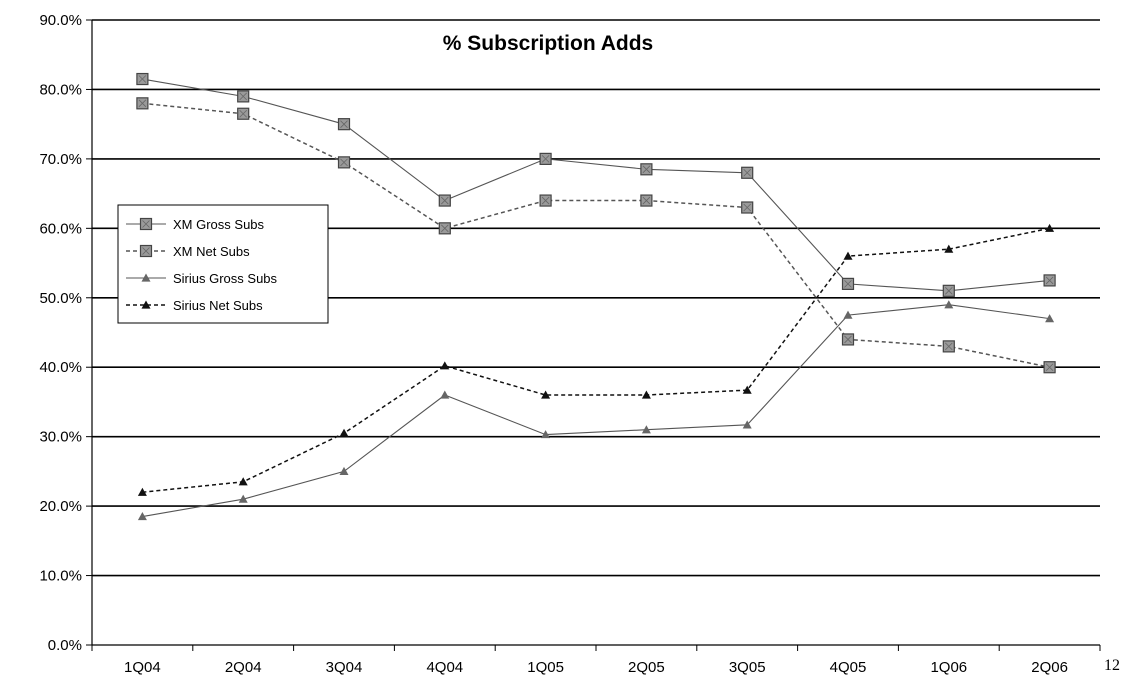  I want to click on x-axis-ticks: 1Q04 2Q04 3Q04 4Q04 1Q05 2Q05 3Q05 4Q05 1Q06 2Q06, so click(596, 660).